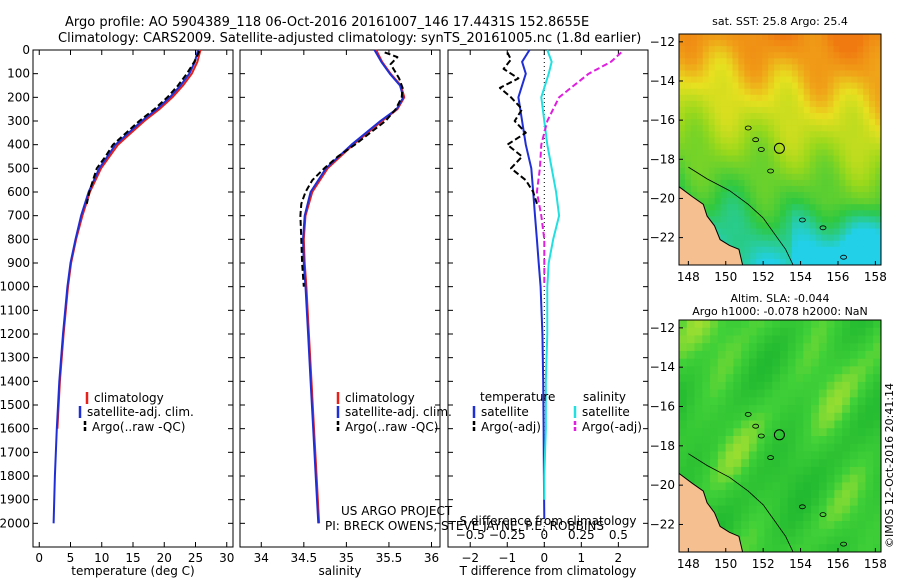 The image size is (900, 580). I want to click on series-line-temperature-argo-adj-, so click(518, 128).